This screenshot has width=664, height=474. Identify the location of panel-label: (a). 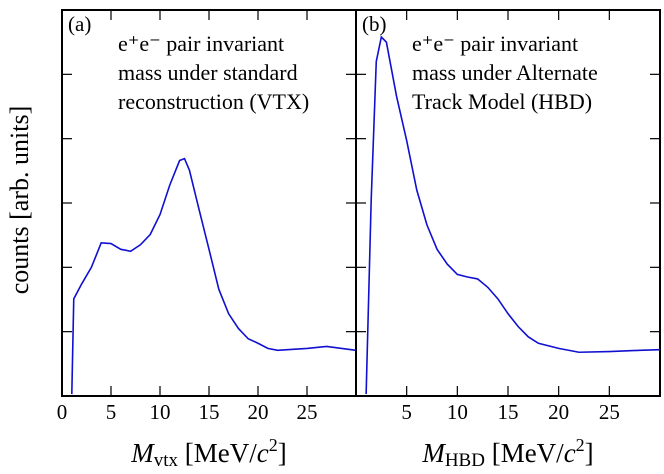
(79, 24).